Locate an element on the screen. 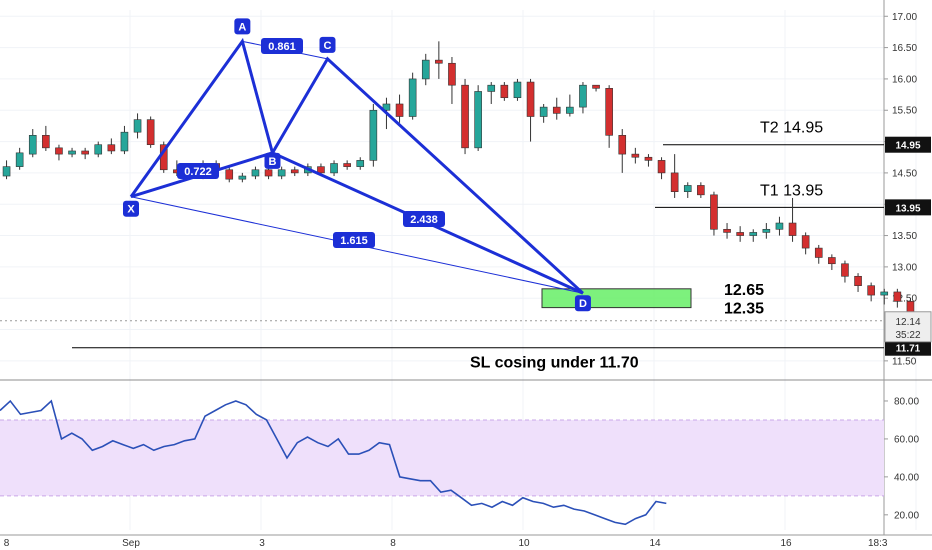 The width and height of the screenshot is (932, 550). zone-low-label: 12.35 is located at coordinates (744, 309).